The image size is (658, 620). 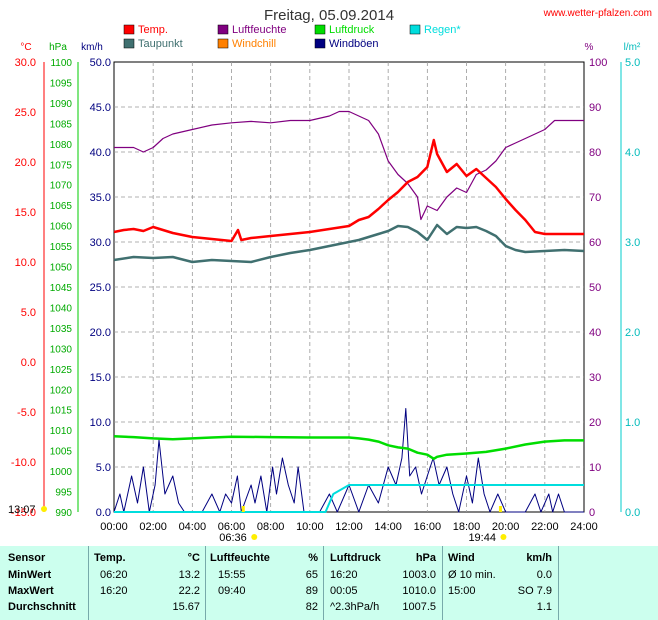 What do you see at coordinates (313, 558) in the screenshot?
I see `header-humidity-unit: %` at bounding box center [313, 558].